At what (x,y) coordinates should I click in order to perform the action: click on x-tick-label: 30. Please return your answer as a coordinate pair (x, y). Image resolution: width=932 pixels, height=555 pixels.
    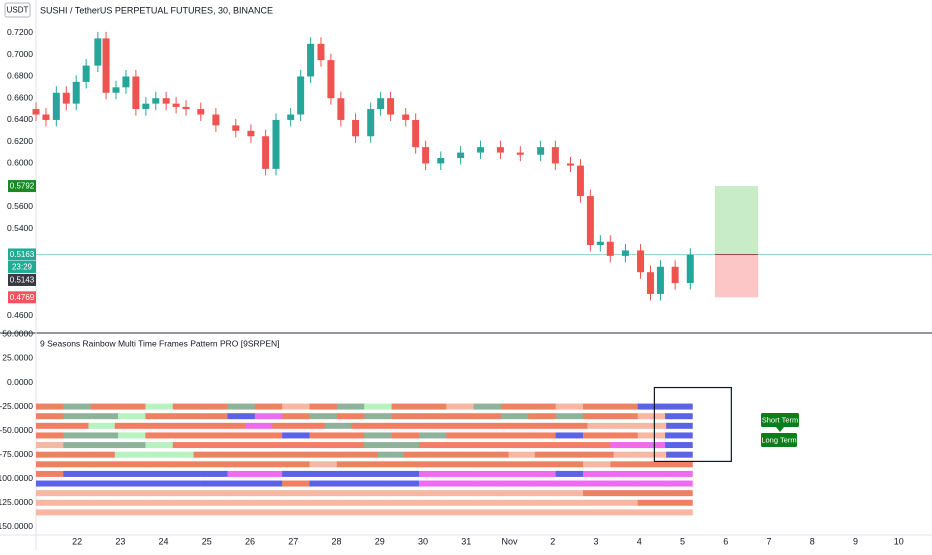
    Looking at the image, I should click on (423, 541).